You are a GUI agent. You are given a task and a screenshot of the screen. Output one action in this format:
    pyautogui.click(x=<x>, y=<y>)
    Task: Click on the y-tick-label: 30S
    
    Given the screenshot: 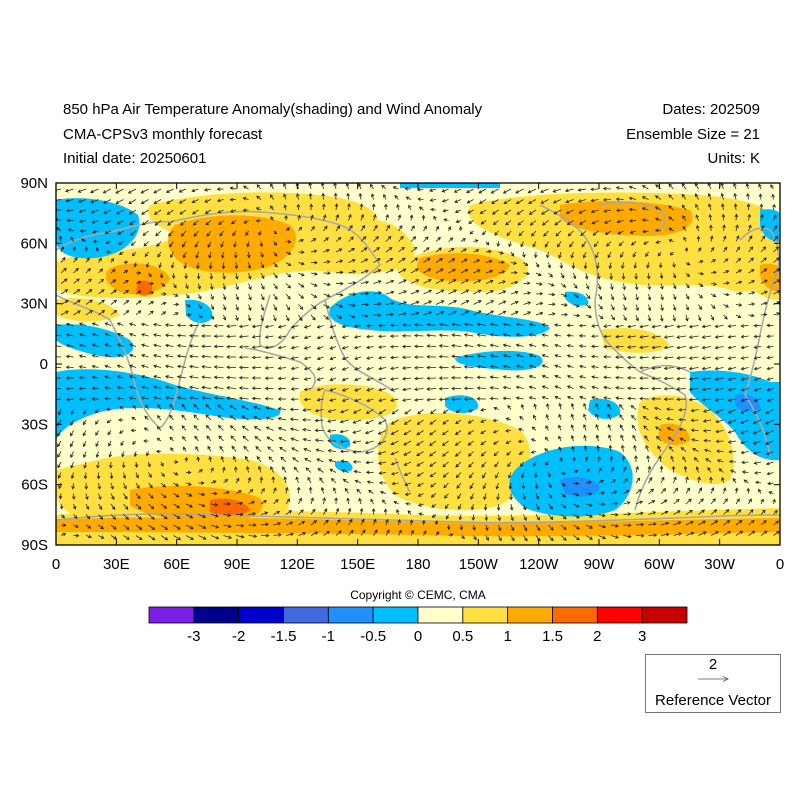 What is the action you would take?
    pyautogui.click(x=34, y=424)
    